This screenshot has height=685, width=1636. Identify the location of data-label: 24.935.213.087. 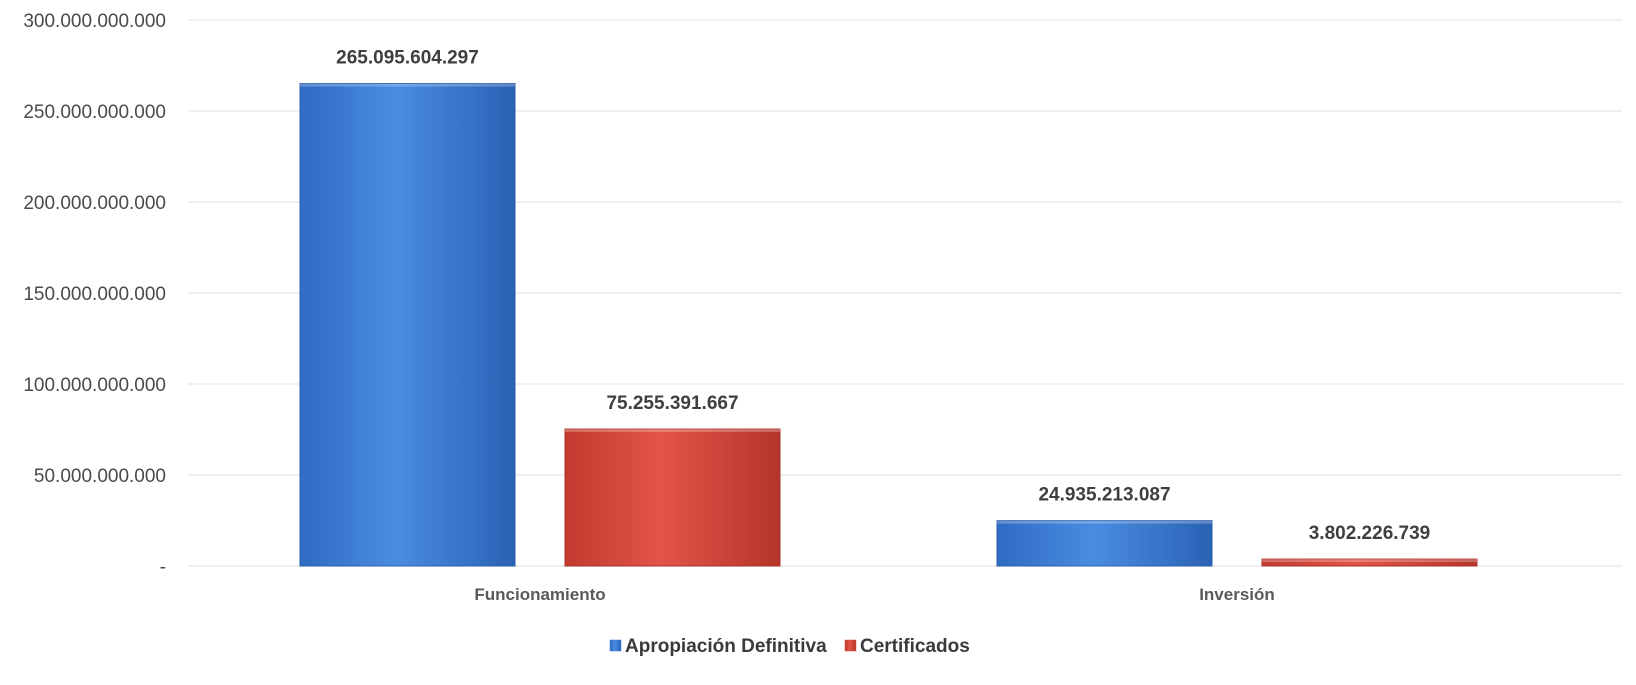
(1104, 495).